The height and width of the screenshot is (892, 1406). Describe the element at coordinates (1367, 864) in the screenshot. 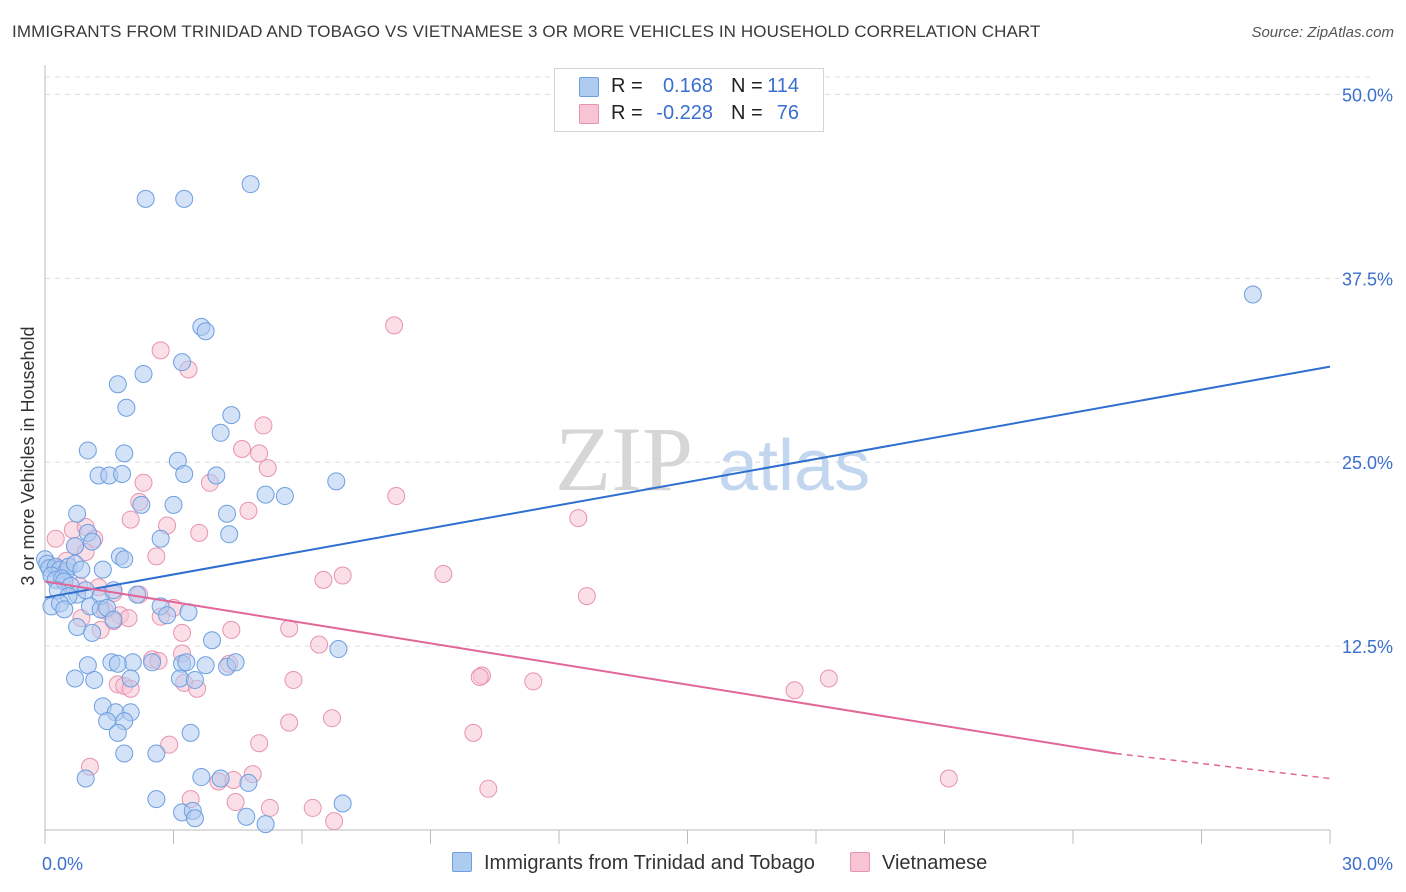

I see `x-tick-label-max: 30.0%` at that location.